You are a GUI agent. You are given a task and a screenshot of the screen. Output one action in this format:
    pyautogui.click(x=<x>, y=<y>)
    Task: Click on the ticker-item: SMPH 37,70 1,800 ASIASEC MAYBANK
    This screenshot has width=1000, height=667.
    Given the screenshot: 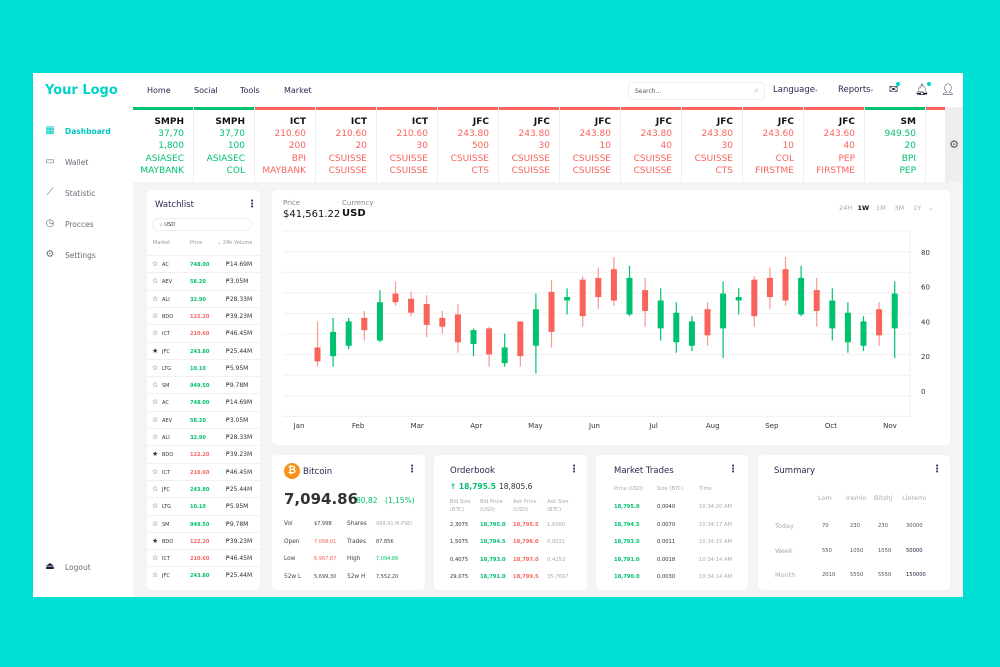 What is the action you would take?
    pyautogui.click(x=163, y=144)
    